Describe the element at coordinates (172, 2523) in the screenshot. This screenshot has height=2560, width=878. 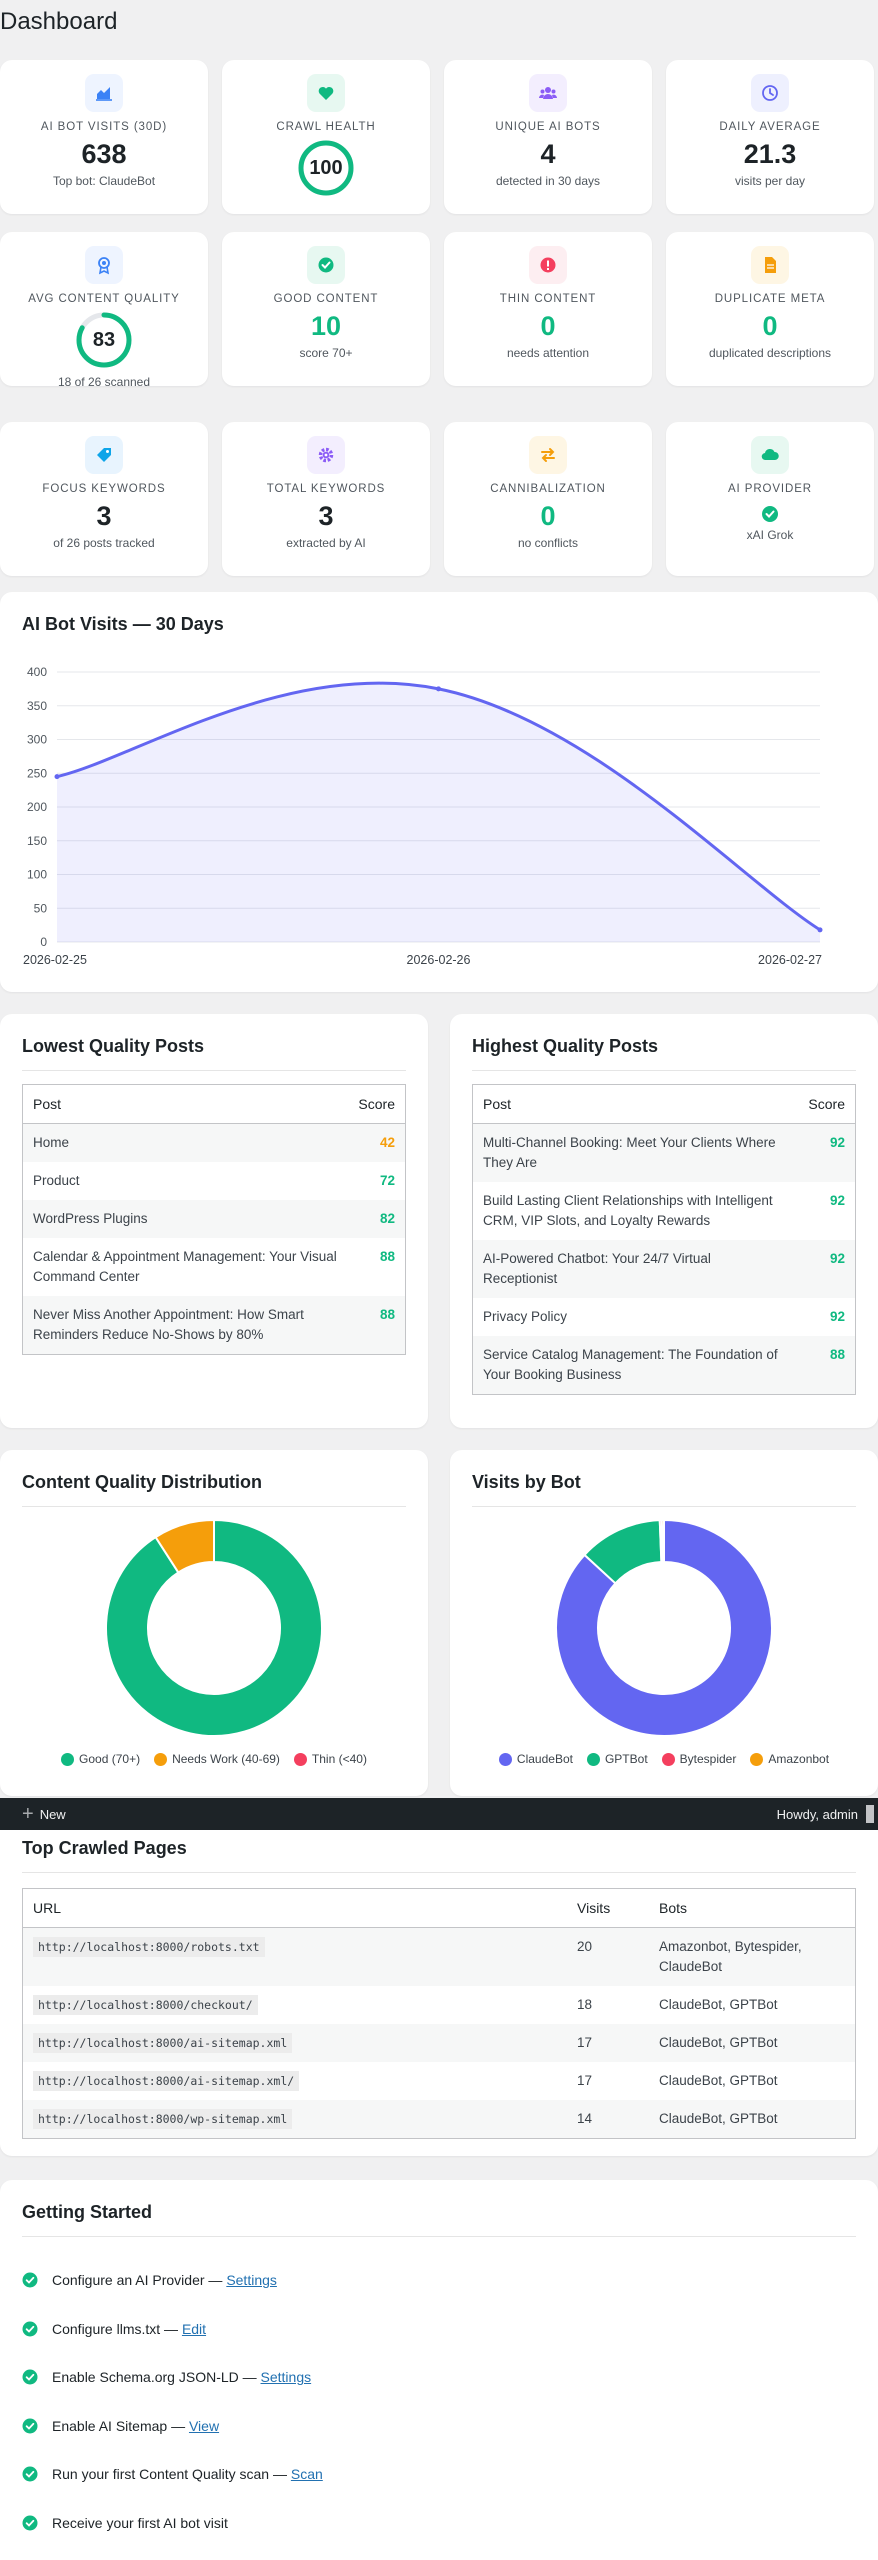
I see `checklist-item: Receive your first AI bot visit` at that location.